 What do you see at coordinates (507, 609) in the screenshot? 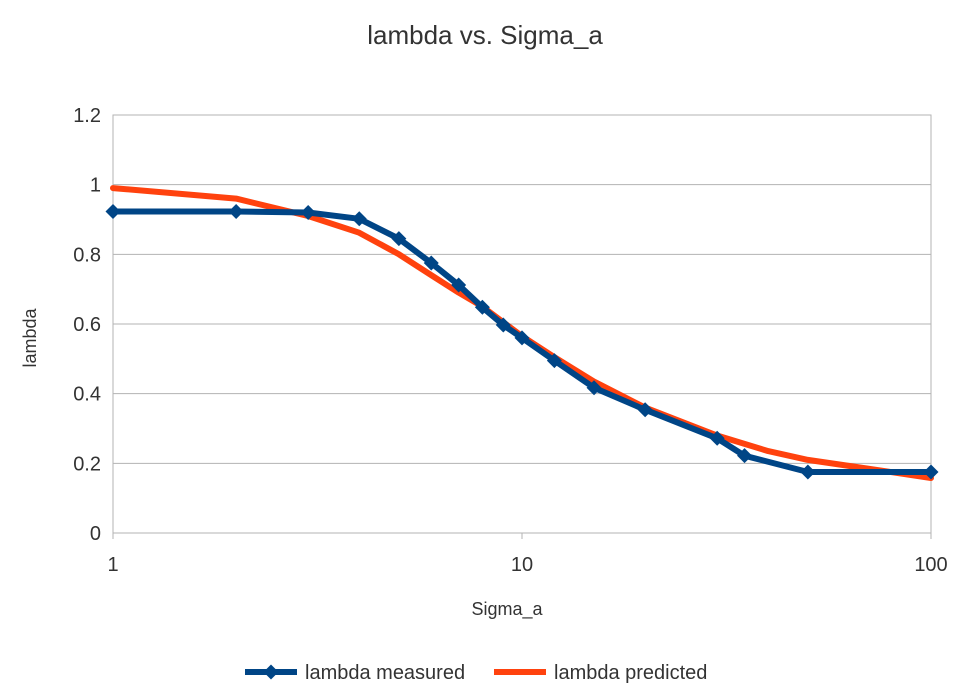
I see `x-axis-label: Sigma_a` at bounding box center [507, 609].